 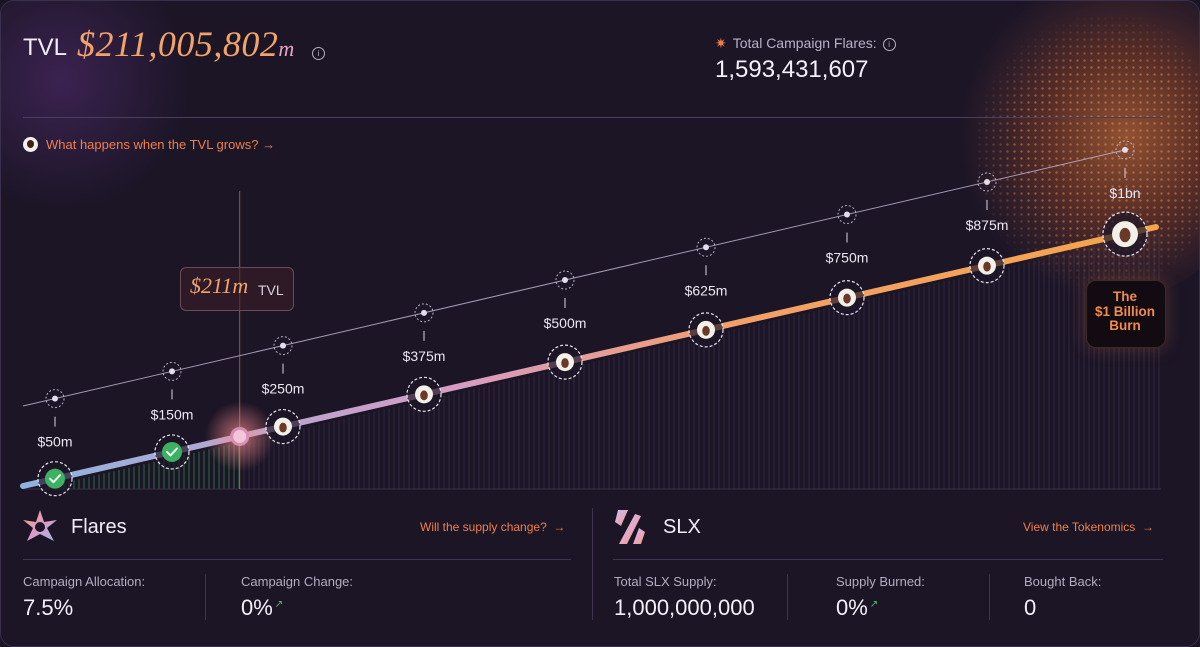 I want to click on tvl-question-link: What happens when the TVL grows? →, so click(x=149, y=144).